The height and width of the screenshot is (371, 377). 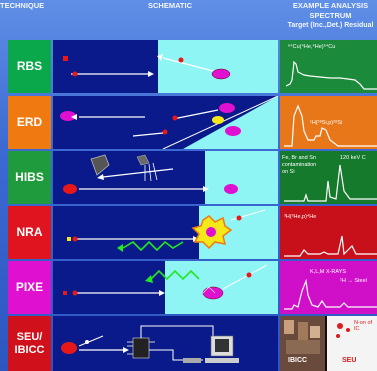 What do you see at coordinates (328, 66) in the screenshot?
I see `spectrum-rbs: ⁶⁴Cu(⁴He,⁴He)⁶⁴Cu` at bounding box center [328, 66].